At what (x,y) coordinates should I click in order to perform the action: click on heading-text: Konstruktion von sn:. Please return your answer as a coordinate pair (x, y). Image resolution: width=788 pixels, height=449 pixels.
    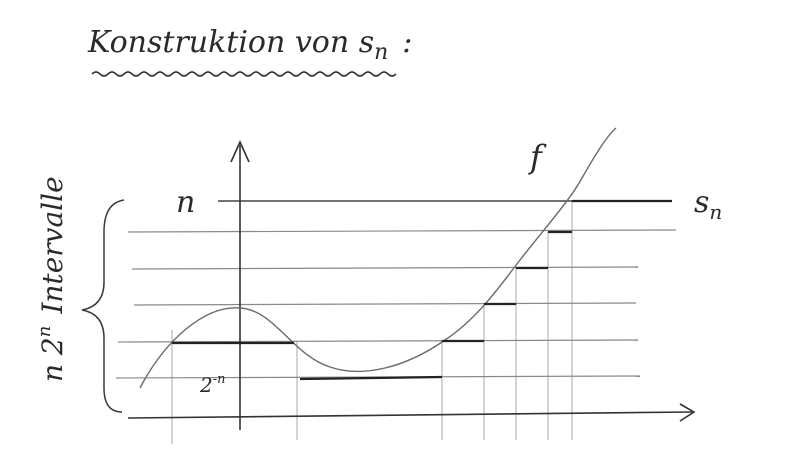
    Looking at the image, I should click on (249, 45).